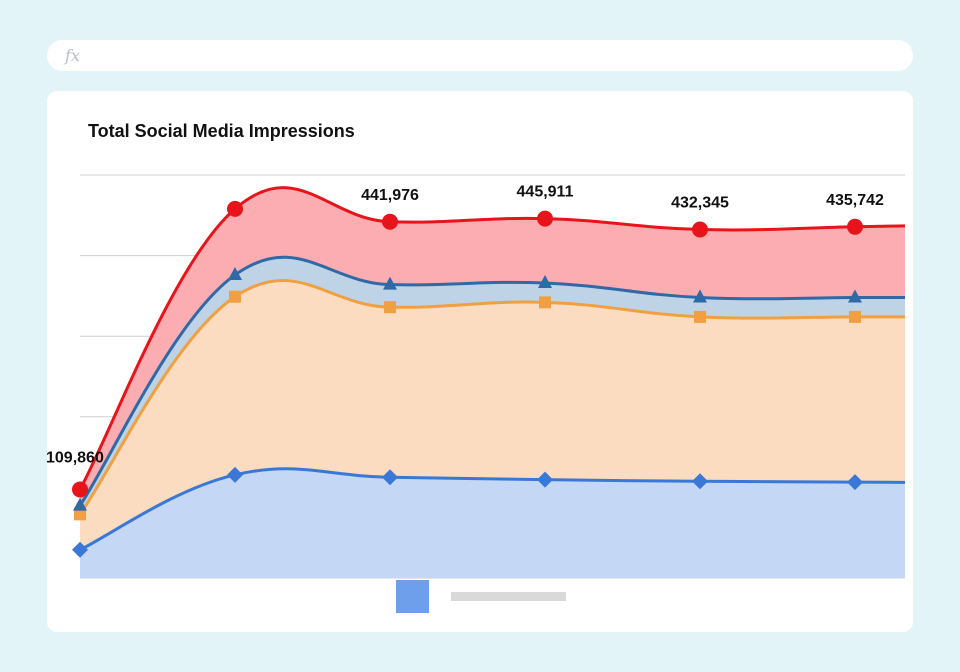  What do you see at coordinates (545, 192) in the screenshot?
I see `data-label: 445,911` at bounding box center [545, 192].